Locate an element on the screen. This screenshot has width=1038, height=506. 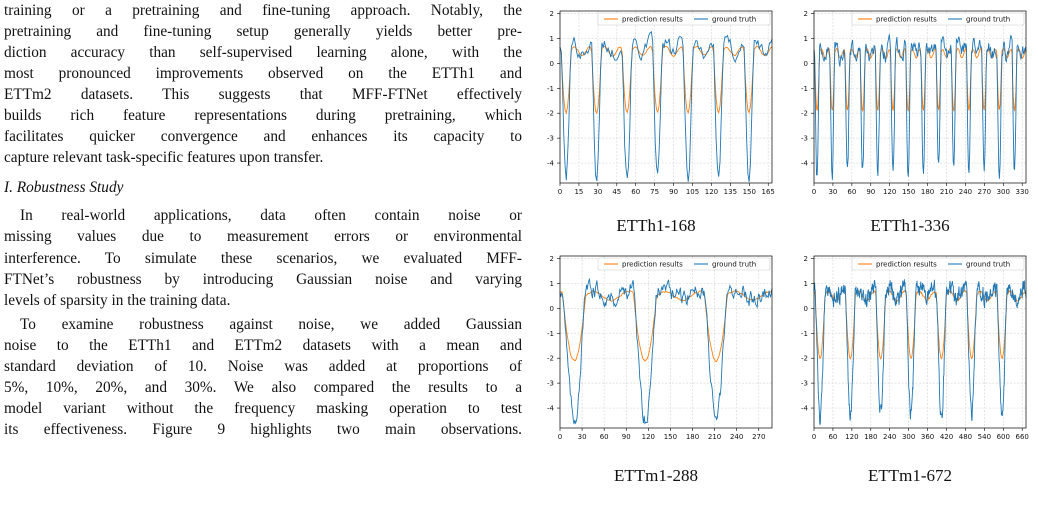
caption-etth1-336: ETTh1-336 is located at coordinates (910, 225).